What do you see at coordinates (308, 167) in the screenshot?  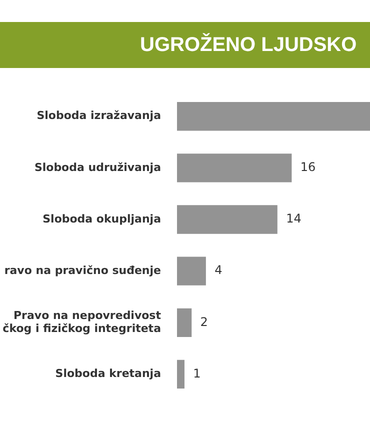 I see `data-label: 16` at bounding box center [308, 167].